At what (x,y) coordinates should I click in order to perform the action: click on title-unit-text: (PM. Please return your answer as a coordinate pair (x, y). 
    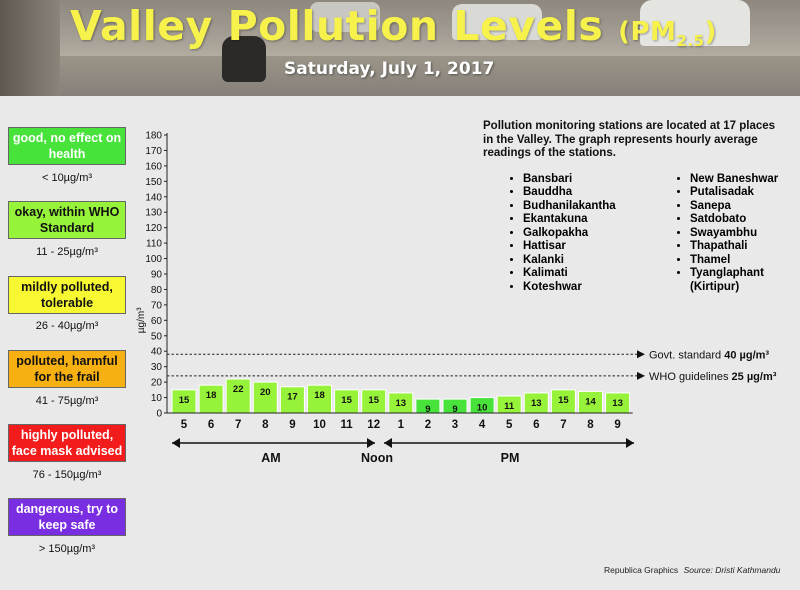
    Looking at the image, I should click on (647, 32).